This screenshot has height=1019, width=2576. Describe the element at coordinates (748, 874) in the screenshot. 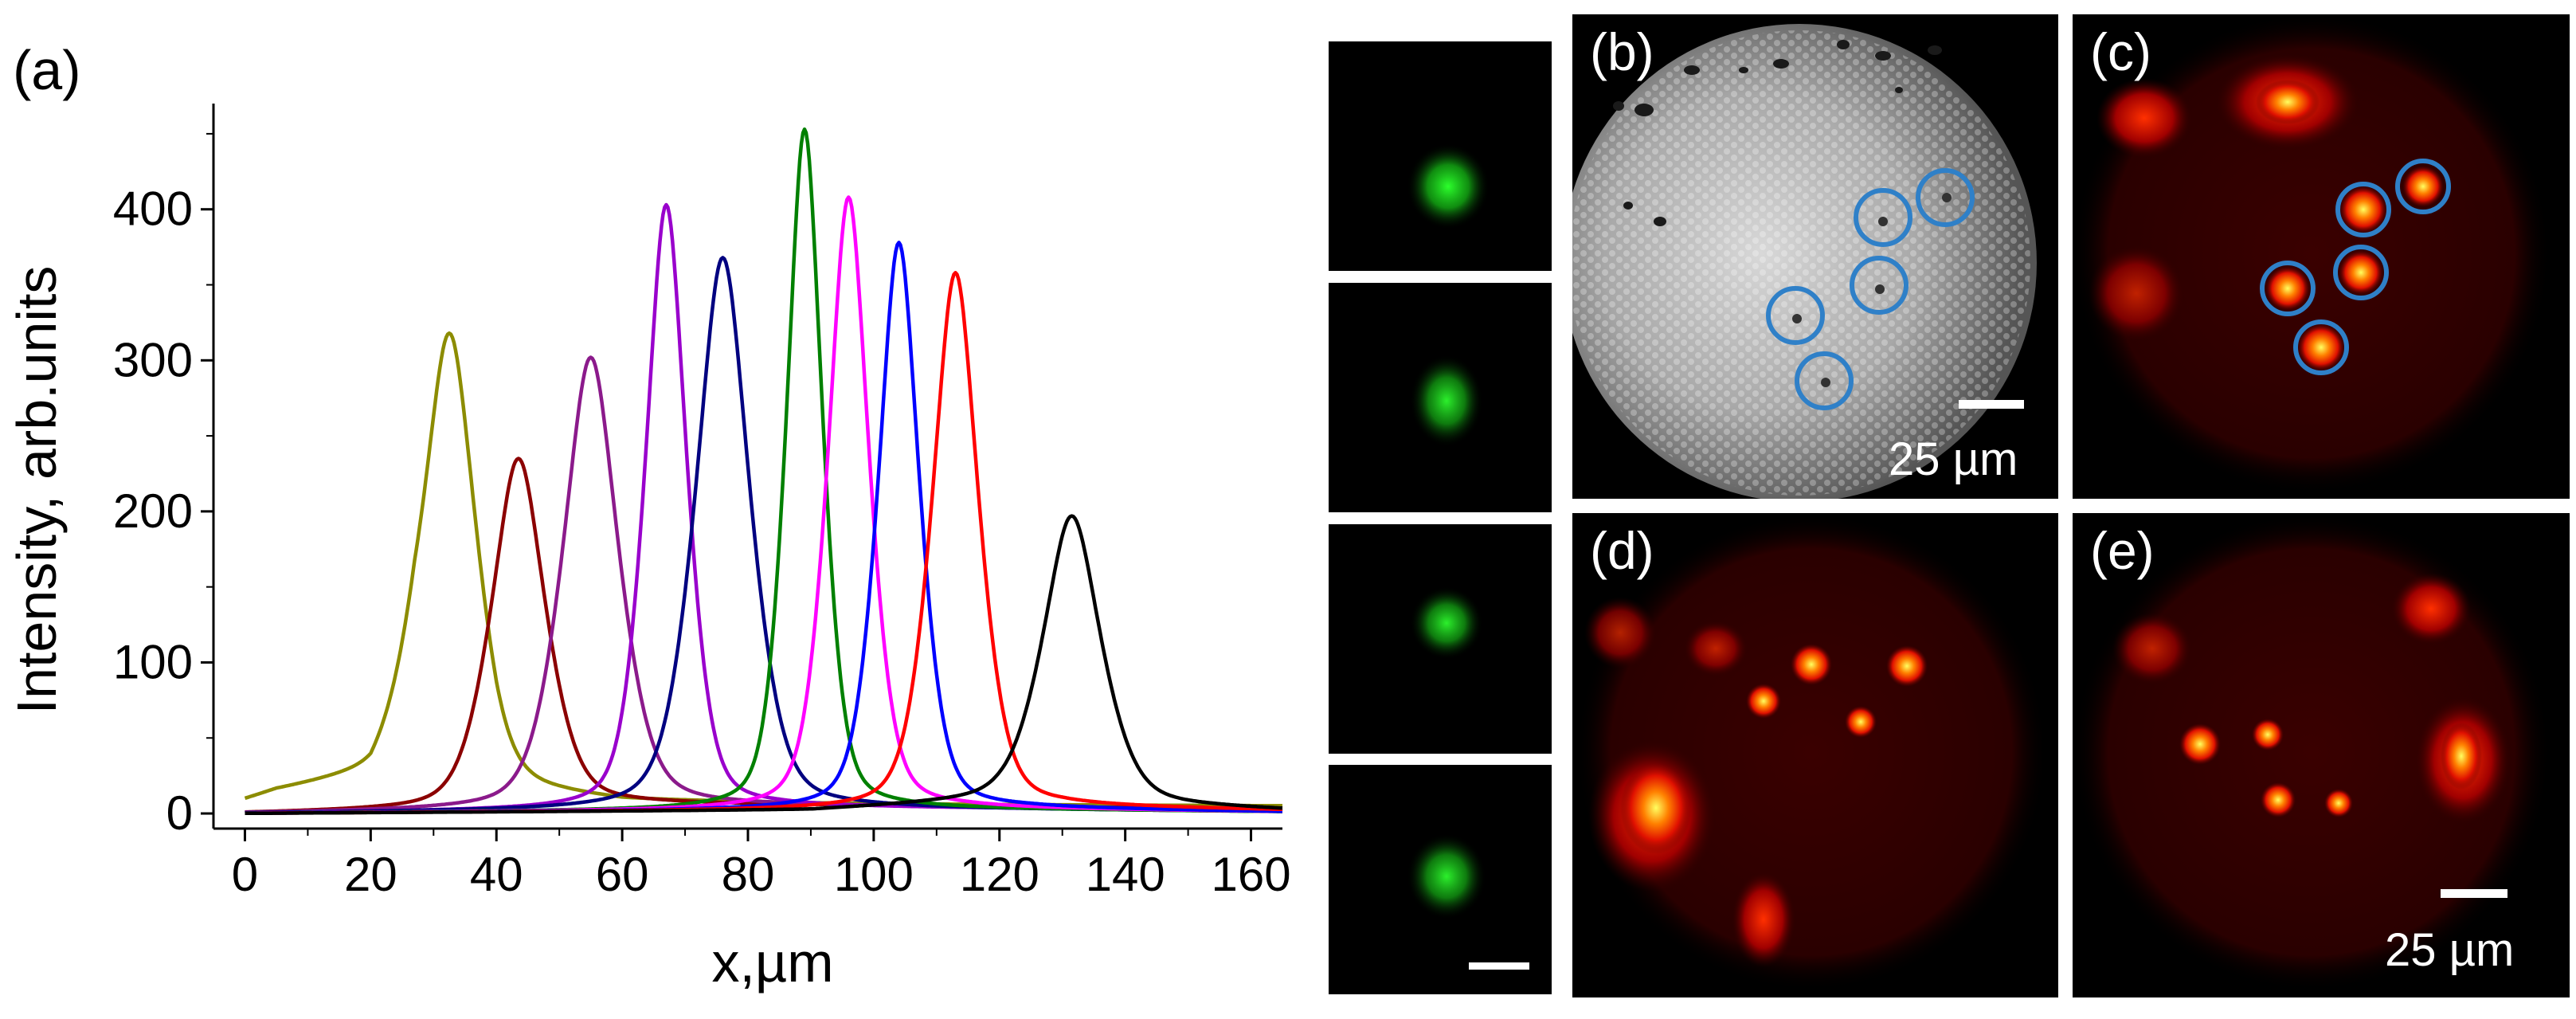

I see `x-tick-label: 80` at that location.